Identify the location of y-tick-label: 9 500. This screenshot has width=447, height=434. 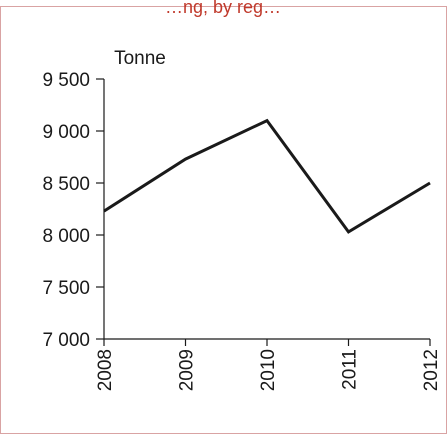
(66, 80).